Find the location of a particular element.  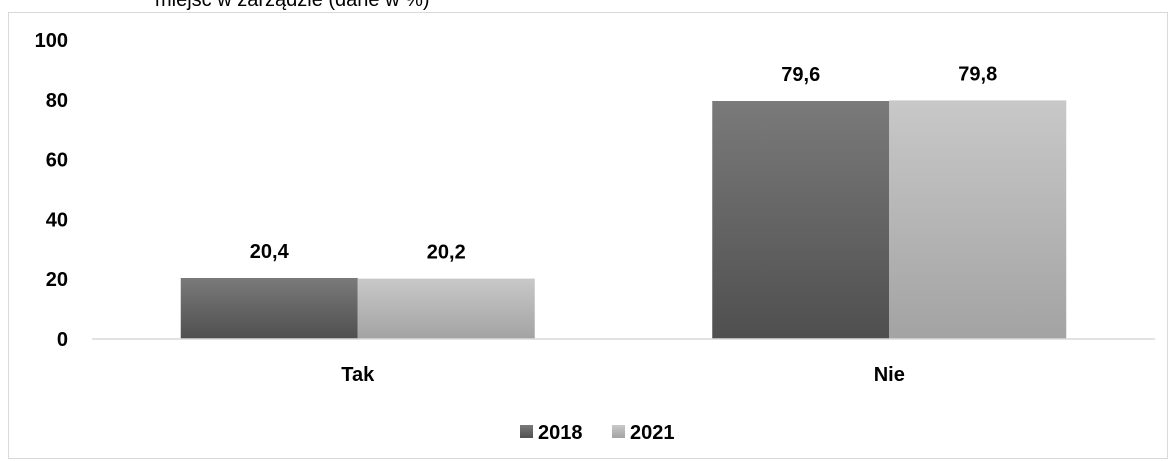

y-tick-label-0: 0 is located at coordinates (62, 340).